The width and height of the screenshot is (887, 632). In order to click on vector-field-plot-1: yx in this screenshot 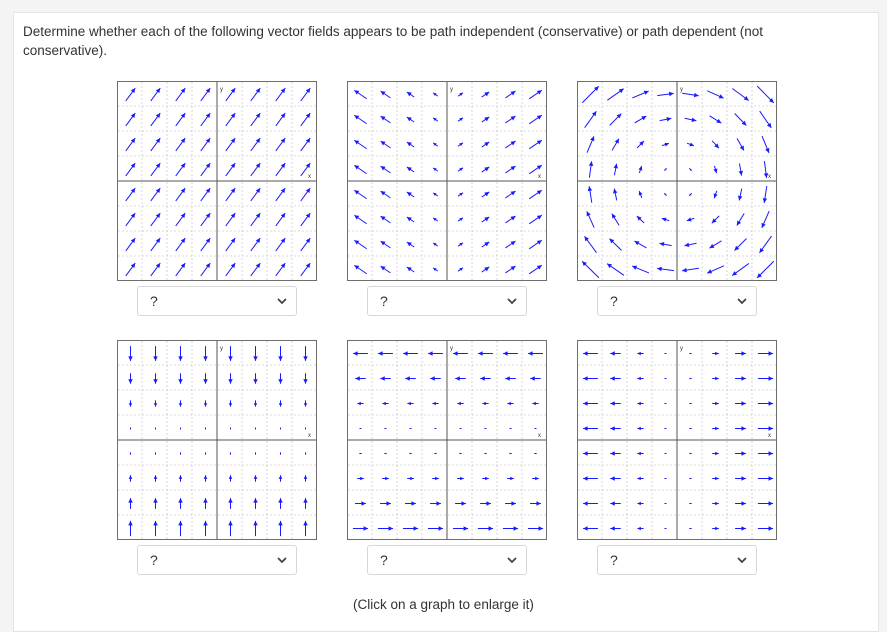, I will do `click(217, 181)`.